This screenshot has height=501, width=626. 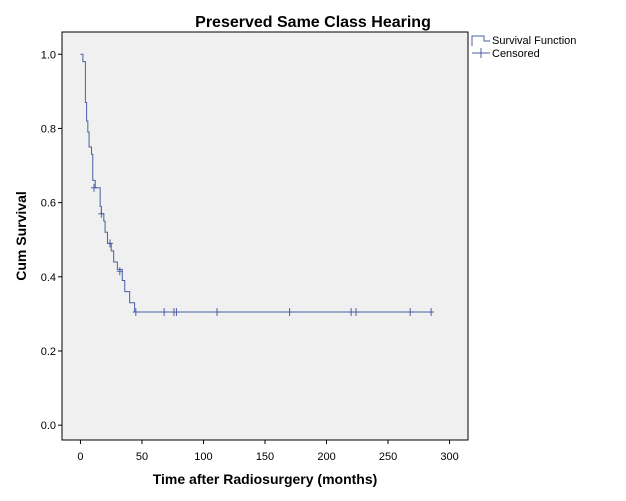 I want to click on chart-title: Preserved Same Class Hearing, so click(x=313, y=22).